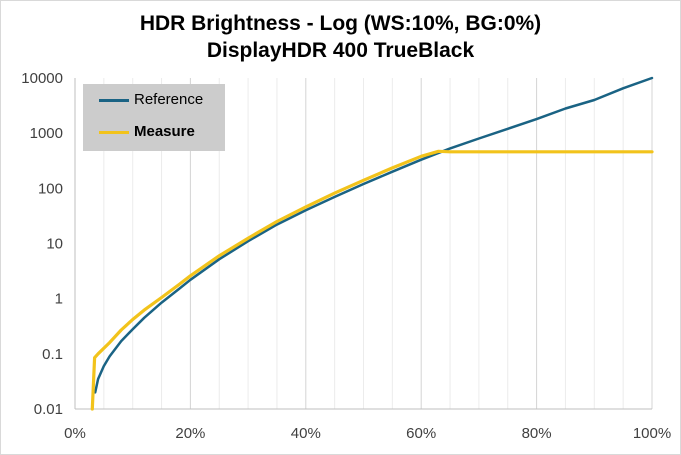 The width and height of the screenshot is (681, 455). Describe the element at coordinates (52, 354) in the screenshot. I see `y-tick-label: 0.1` at that location.